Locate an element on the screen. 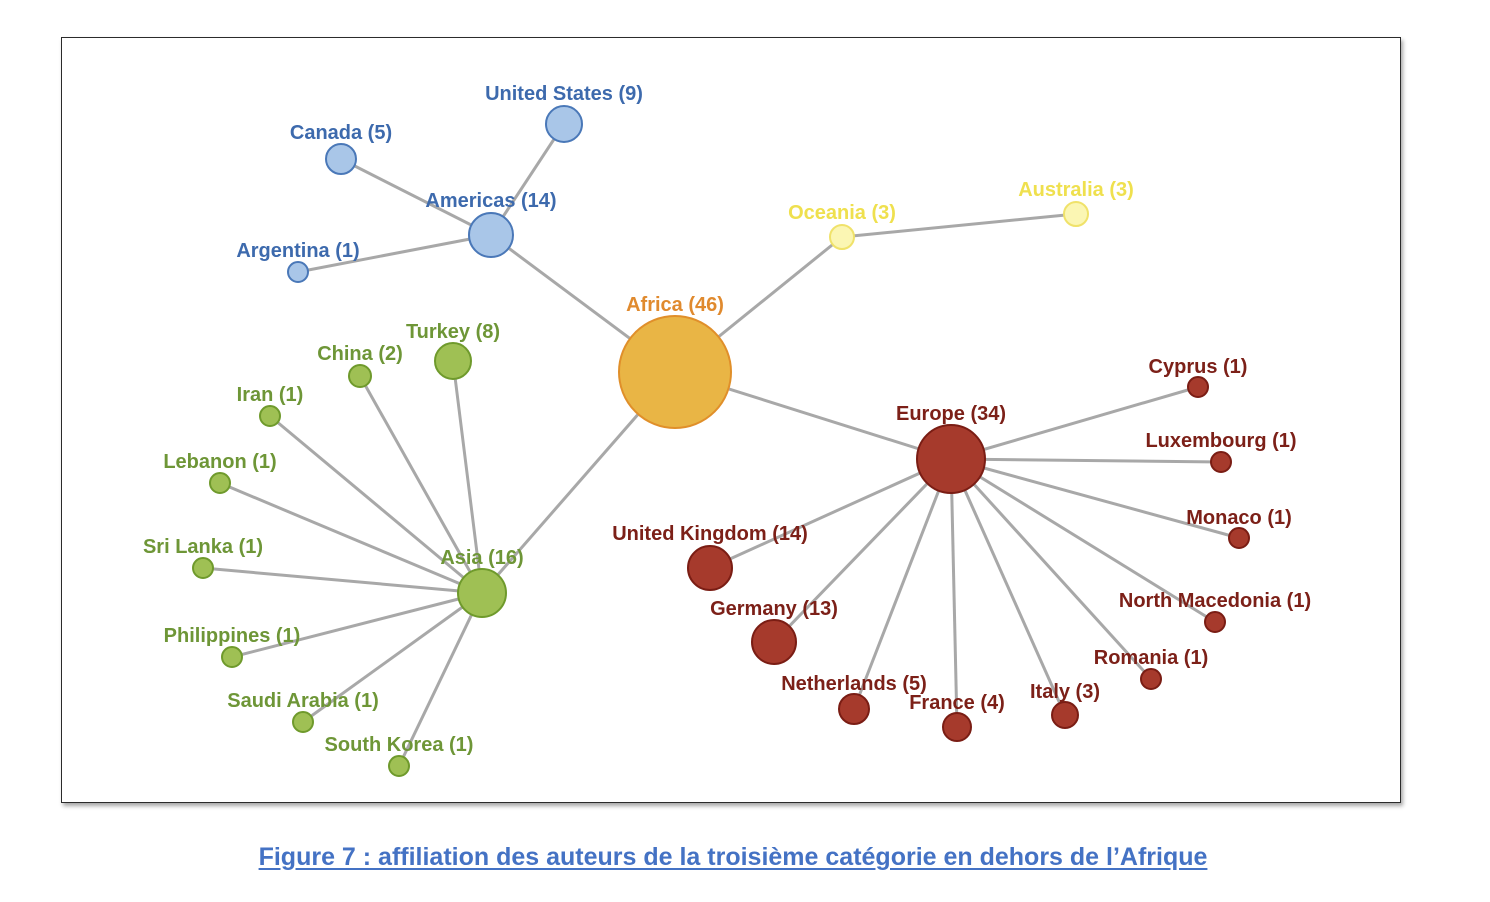 The width and height of the screenshot is (1490, 902). node-sri-lanka is located at coordinates (203, 568).